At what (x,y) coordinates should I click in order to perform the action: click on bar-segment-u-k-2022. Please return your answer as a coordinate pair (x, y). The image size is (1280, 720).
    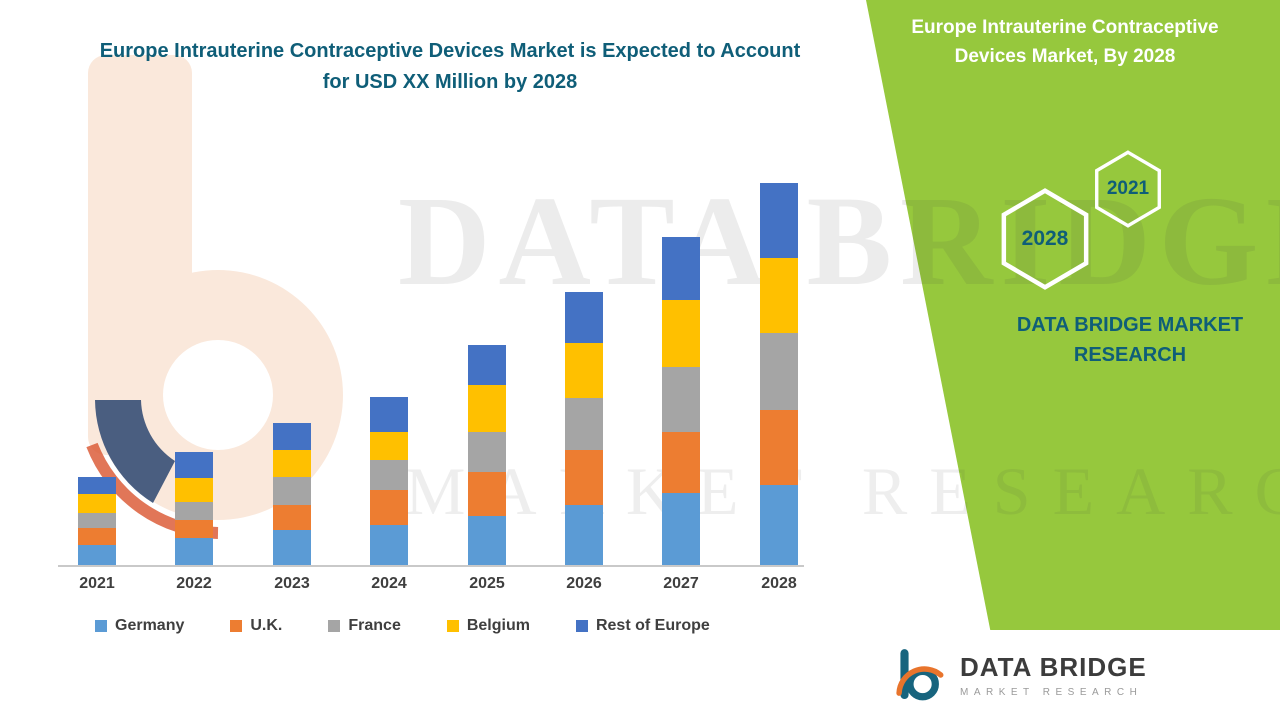
    Looking at the image, I should click on (194, 529).